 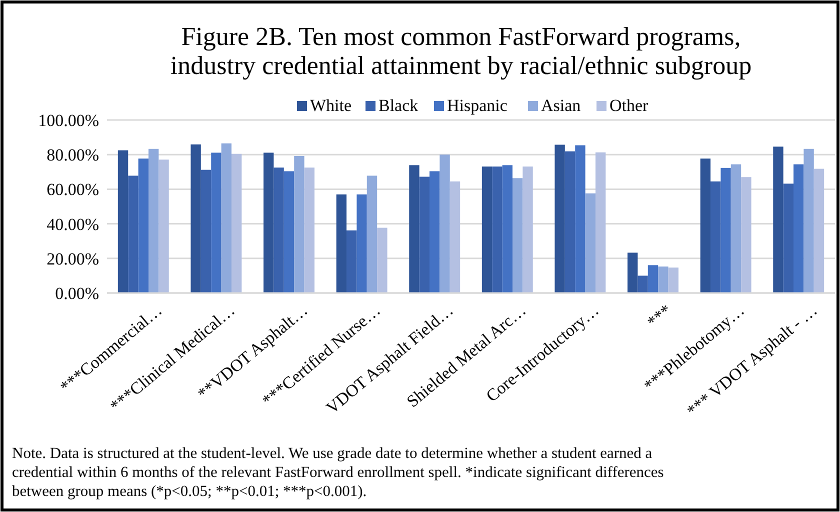 I want to click on legend-label: Other, so click(x=629, y=105).